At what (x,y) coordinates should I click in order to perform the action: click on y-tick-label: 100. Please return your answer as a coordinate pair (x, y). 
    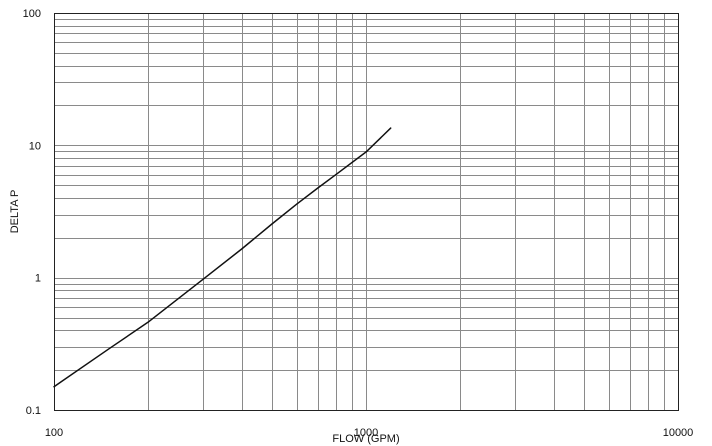
    Looking at the image, I should click on (32, 14).